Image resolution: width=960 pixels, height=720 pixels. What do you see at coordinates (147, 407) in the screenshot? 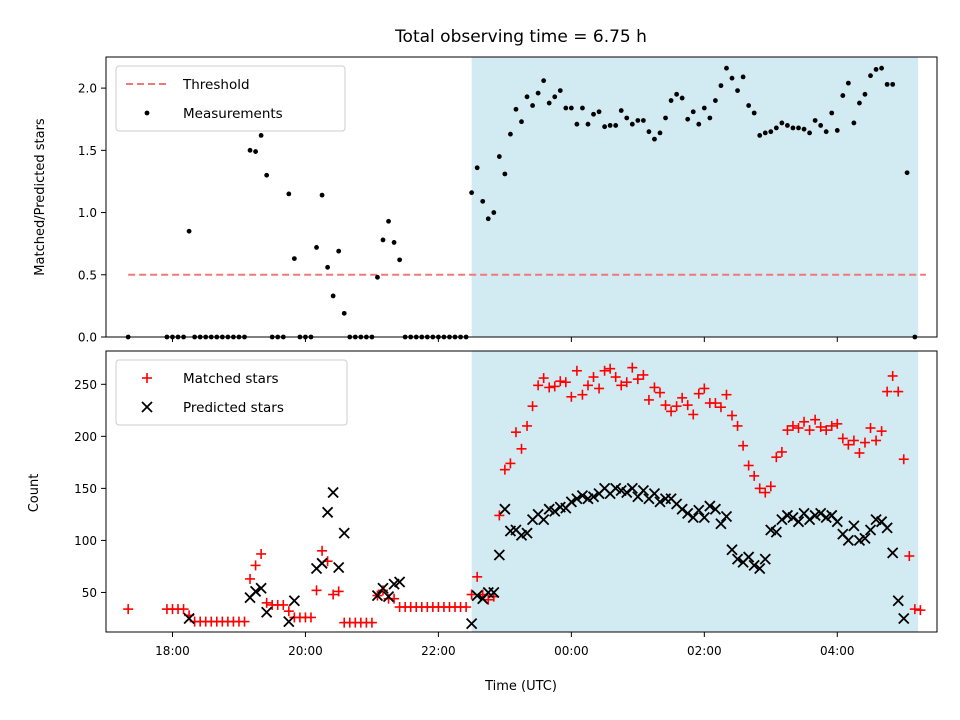
I see `legend-predicted-swatch` at bounding box center [147, 407].